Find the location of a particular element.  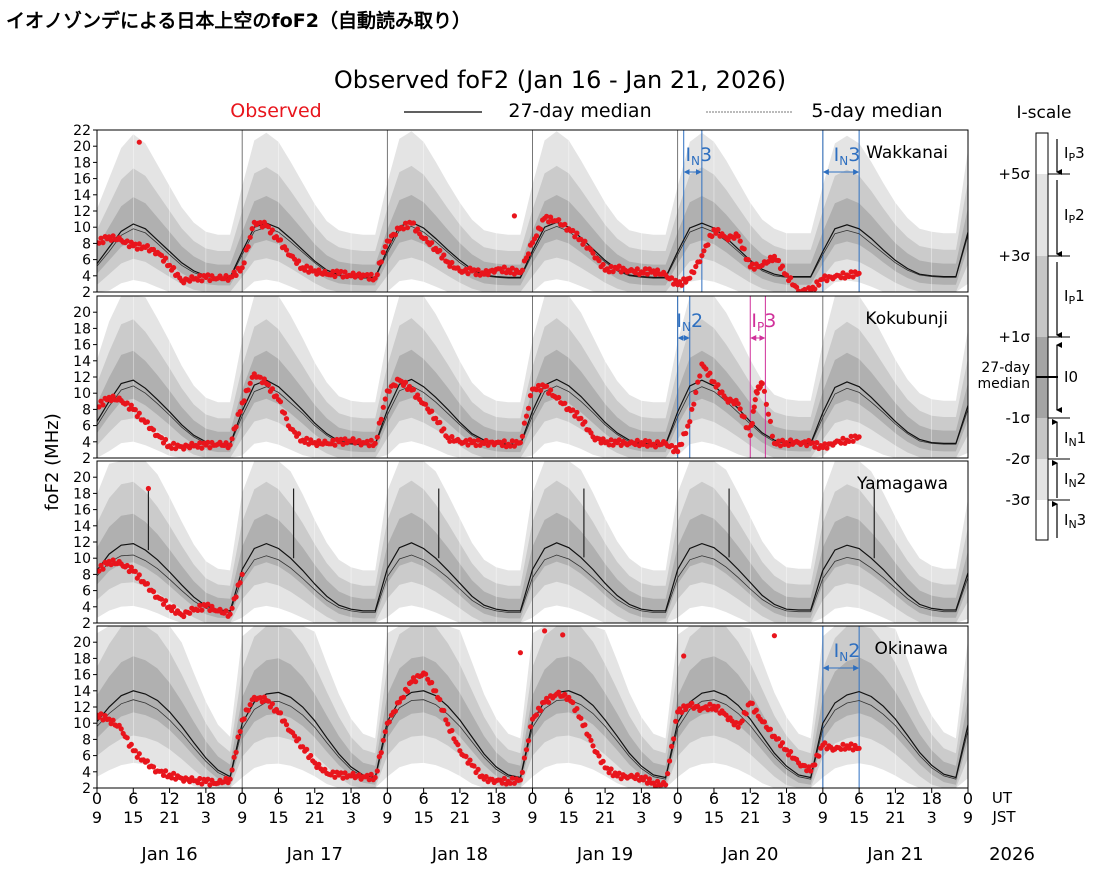

station-name: Yamagawa is located at coordinates (902, 484).